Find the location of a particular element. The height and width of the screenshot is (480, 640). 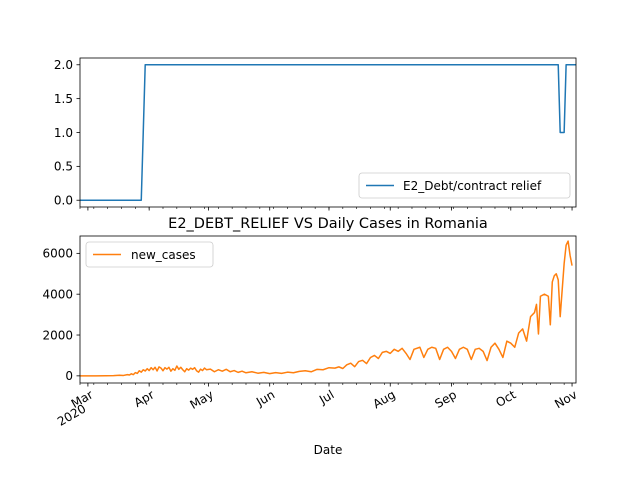

x-tick-label: Jul is located at coordinates (326, 397).